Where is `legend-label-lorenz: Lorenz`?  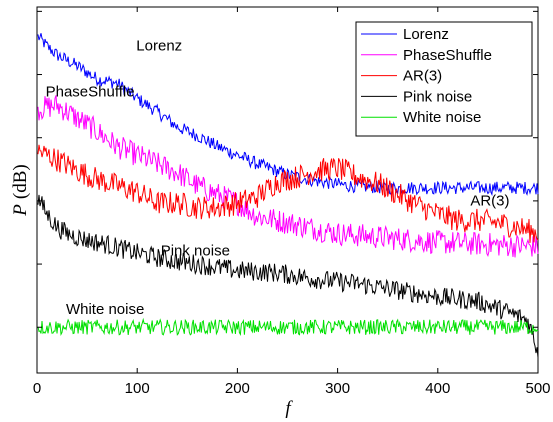 legend-label-lorenz: Lorenz is located at coordinates (426, 34).